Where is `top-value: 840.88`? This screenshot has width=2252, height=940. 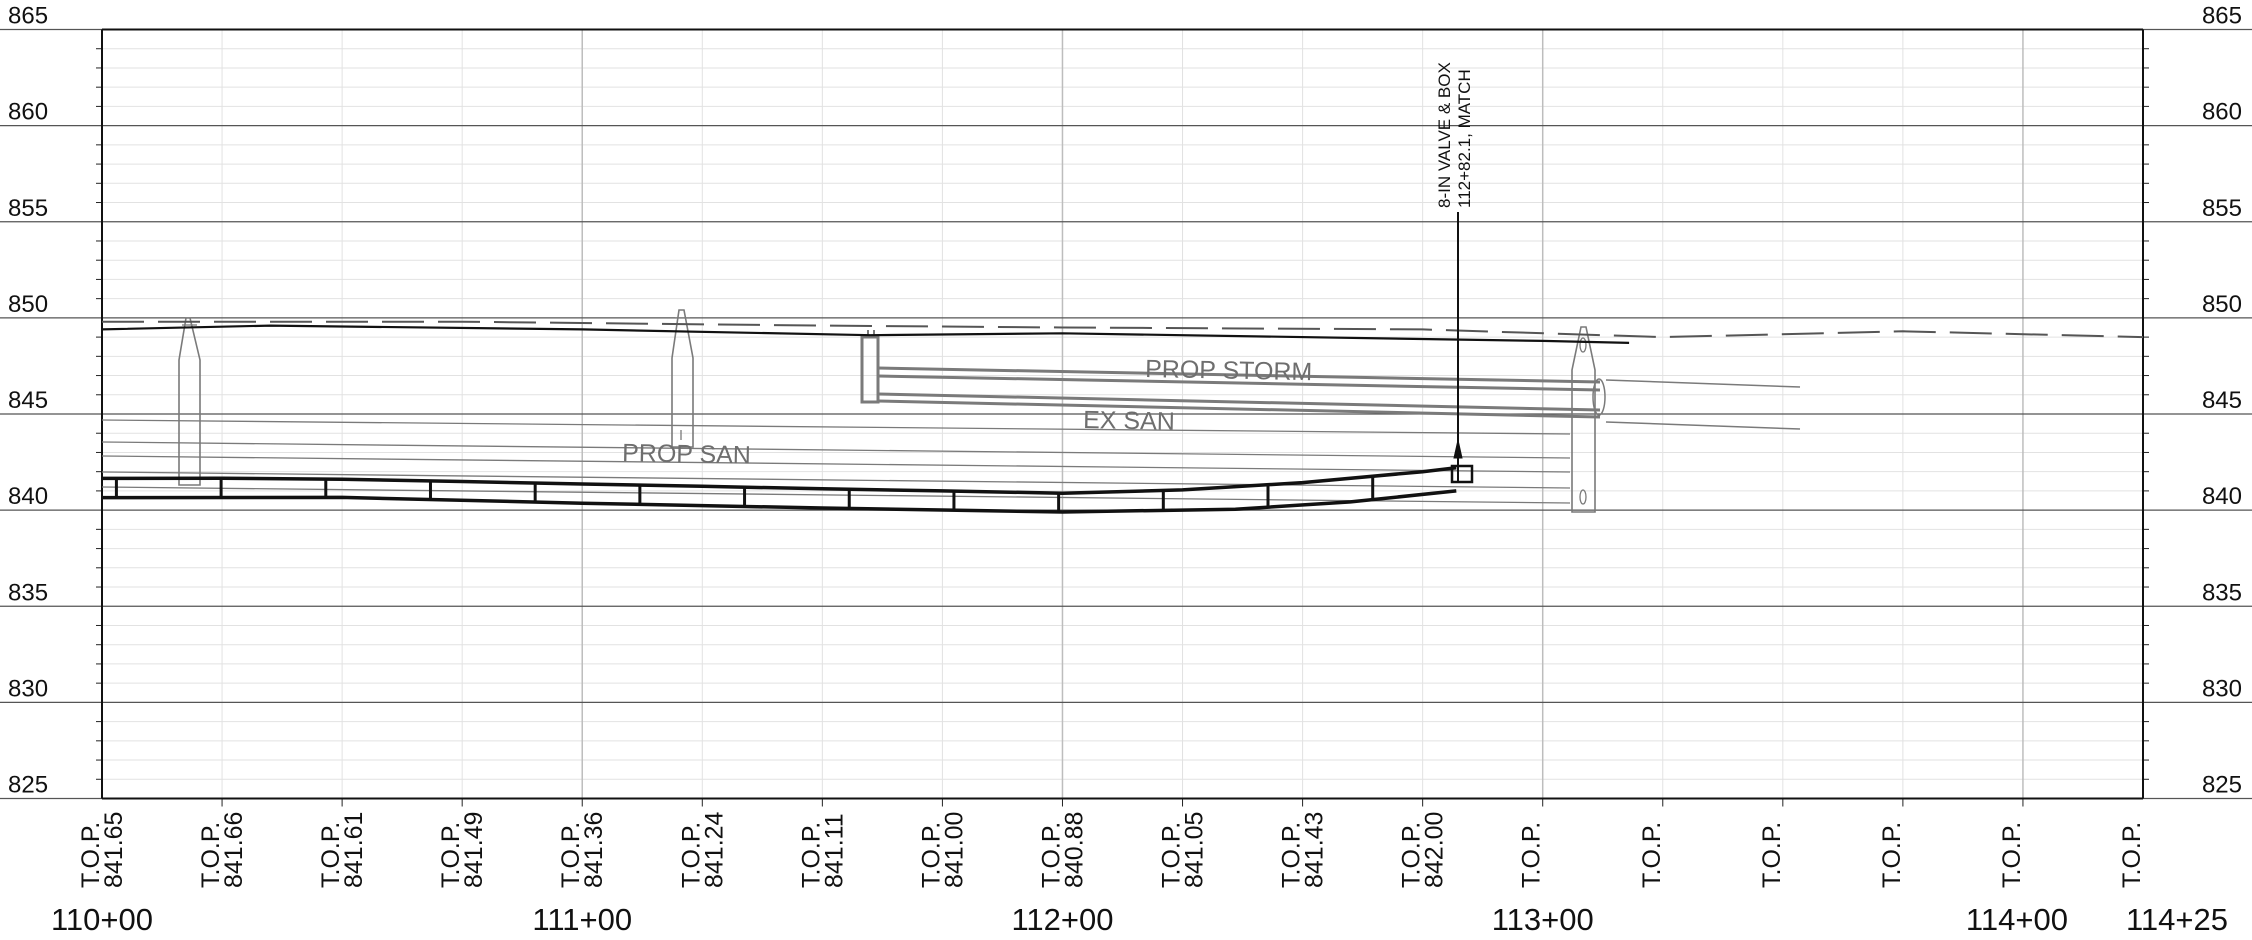
top-value: 840.88 is located at coordinates (1074, 850).